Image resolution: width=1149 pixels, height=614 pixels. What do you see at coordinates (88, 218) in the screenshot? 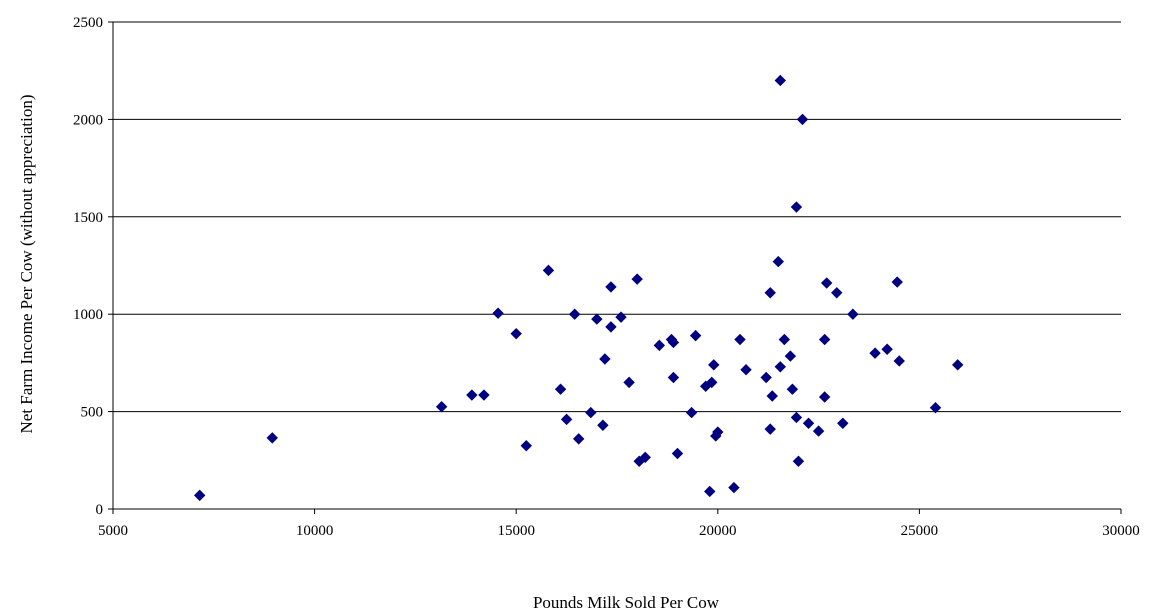
I see `y-tick-label: 1500` at bounding box center [88, 218].